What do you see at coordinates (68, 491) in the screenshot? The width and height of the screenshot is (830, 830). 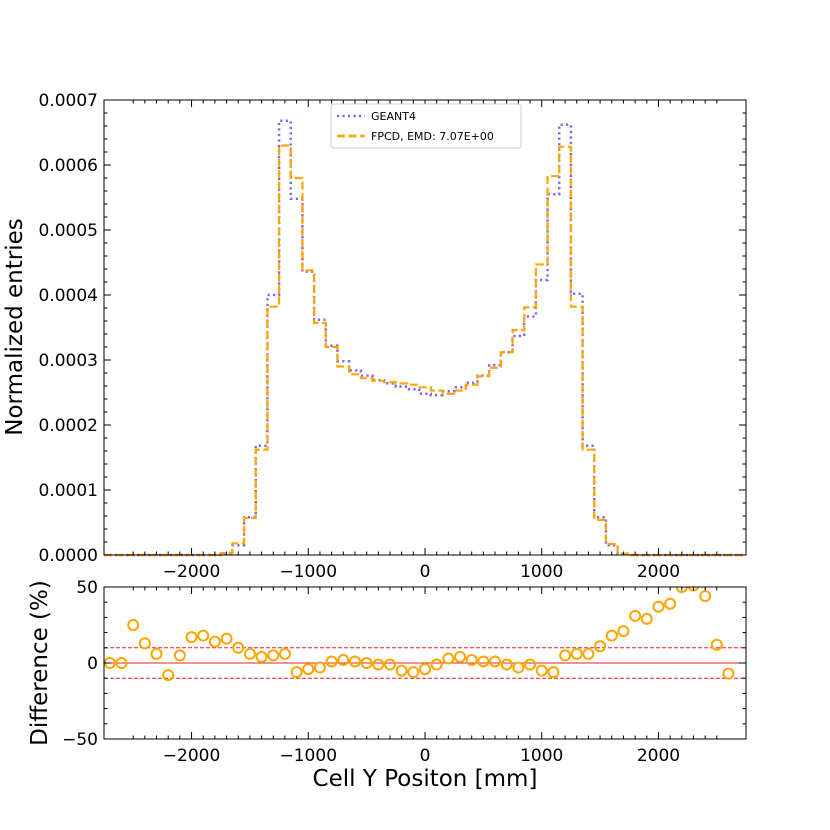 I see `main-y-tick-label: 0.0001` at bounding box center [68, 491].